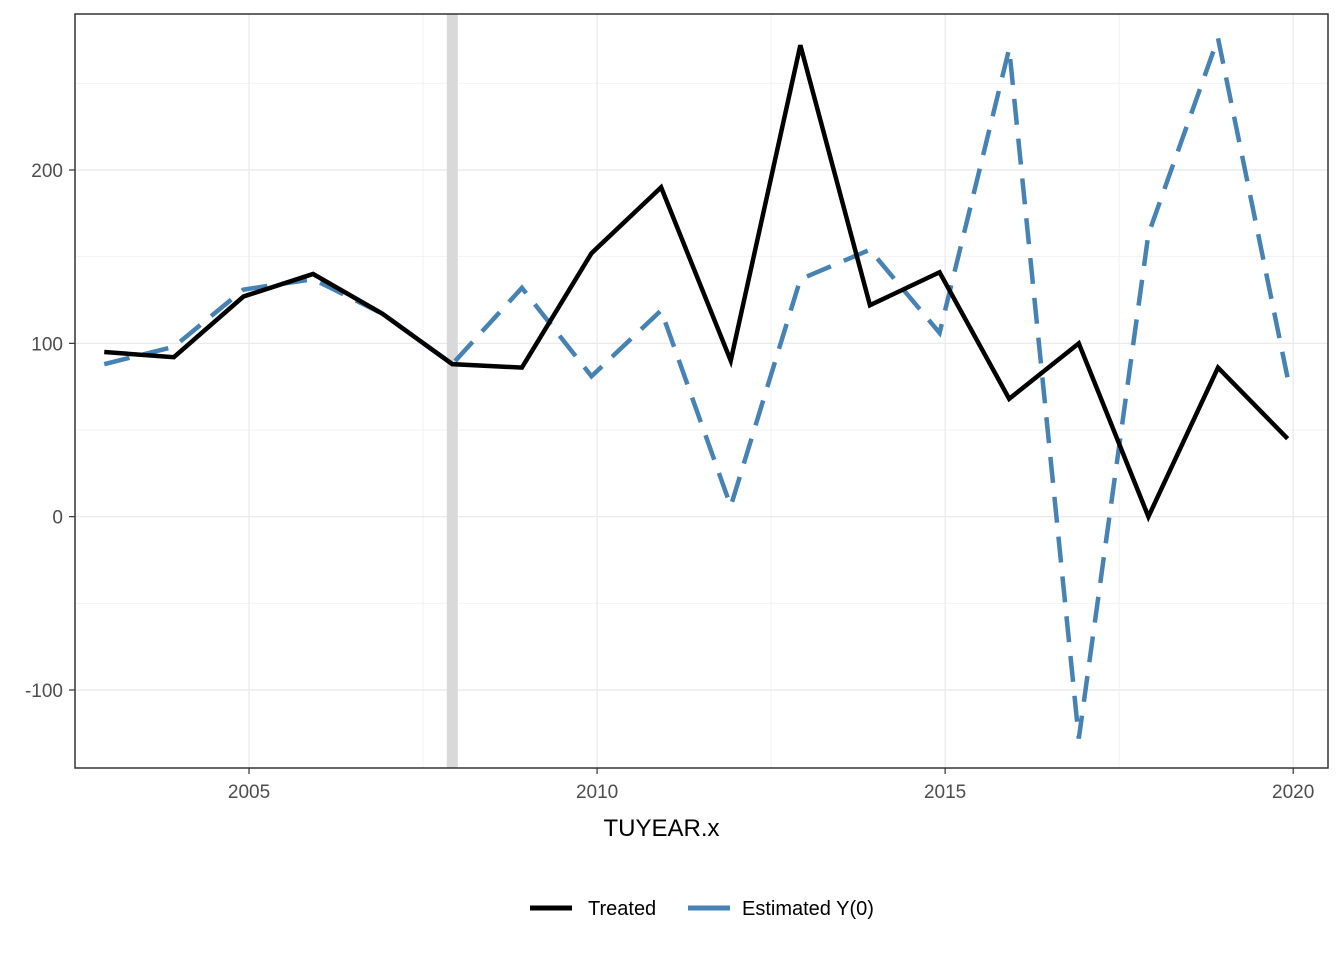  Describe the element at coordinates (945, 792) in the screenshot. I see `x-tick-label: 2015` at that location.